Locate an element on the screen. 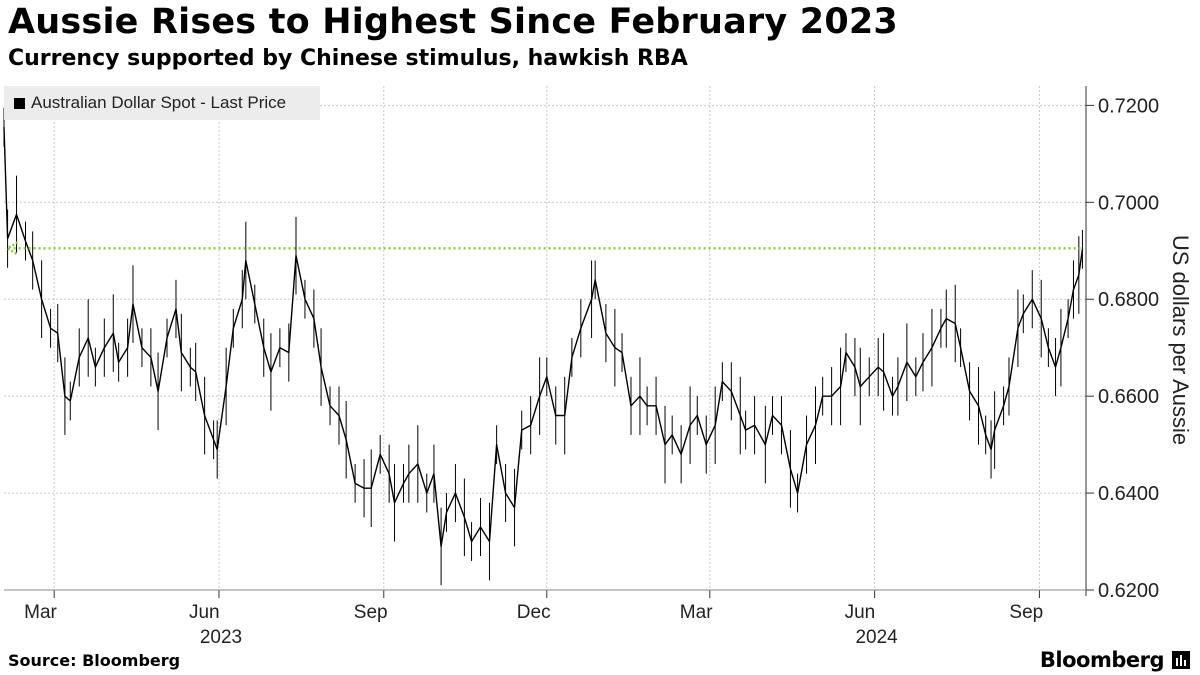 Image resolution: width=1200 pixels, height=675 pixels. x-axis: Mar Jun Sep Dec Mar Jun Sep 2023 2024 is located at coordinates (545, 618).